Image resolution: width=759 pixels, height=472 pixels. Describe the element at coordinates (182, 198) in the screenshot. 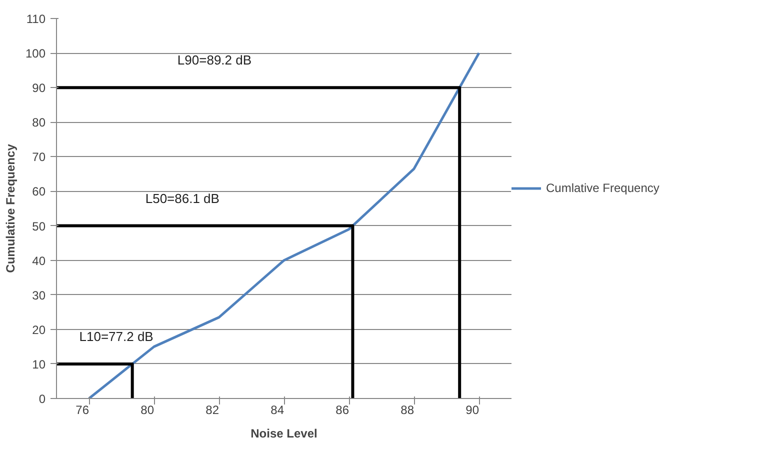

I see `ref-line-label: L50=86.1 dB` at that location.